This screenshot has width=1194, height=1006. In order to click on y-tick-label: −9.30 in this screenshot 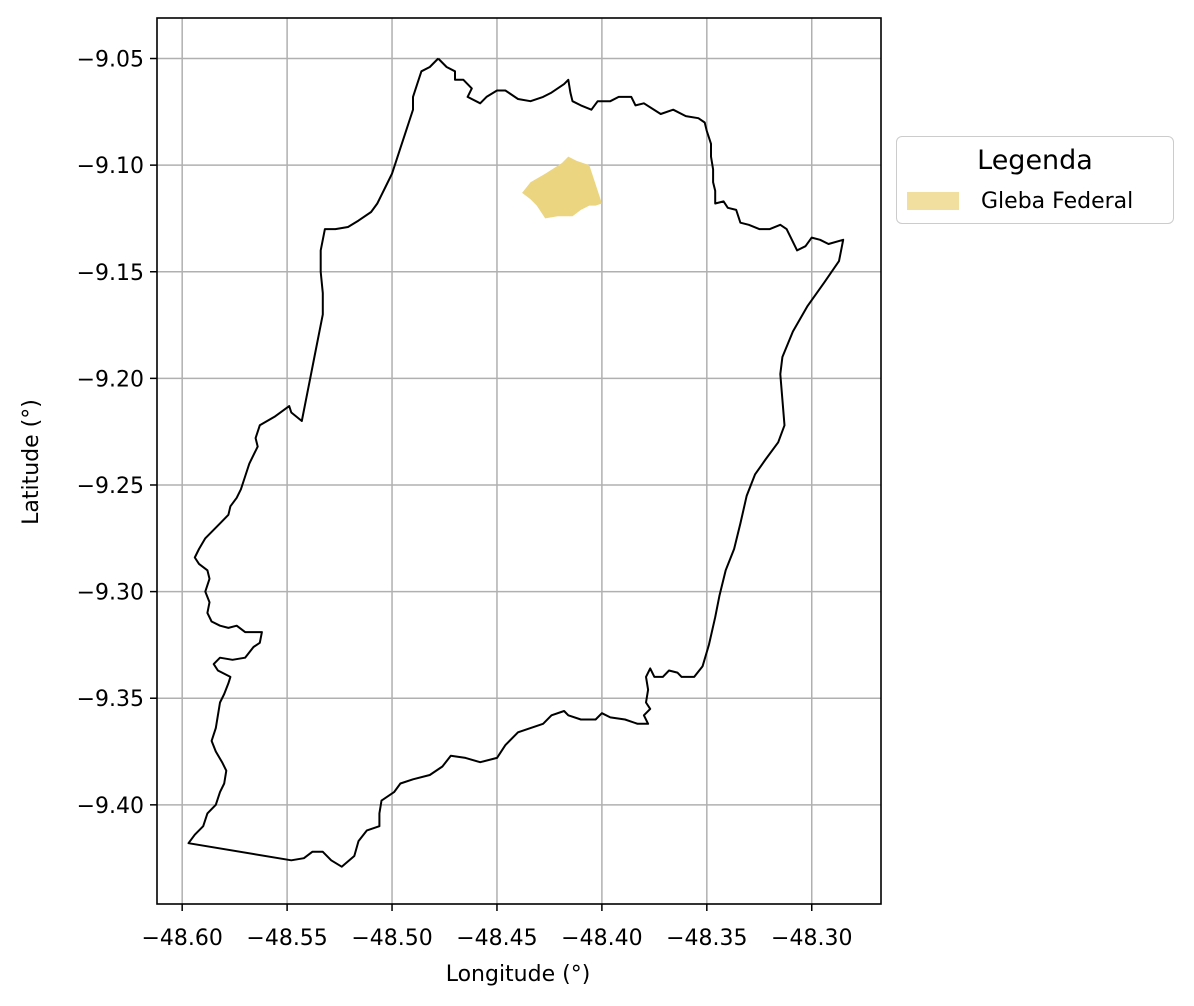, I will do `click(110, 593)`.